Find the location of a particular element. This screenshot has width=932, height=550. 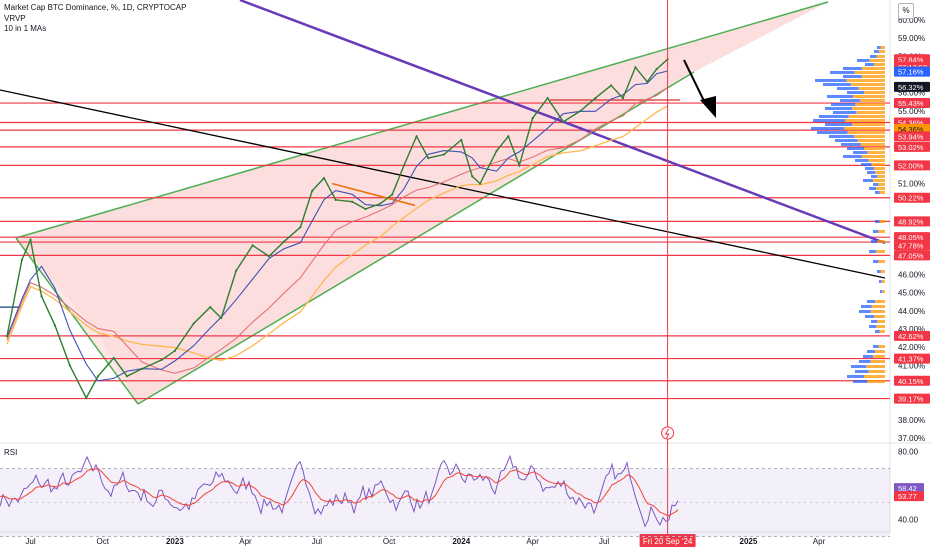

flash-glyph is located at coordinates (667, 433).